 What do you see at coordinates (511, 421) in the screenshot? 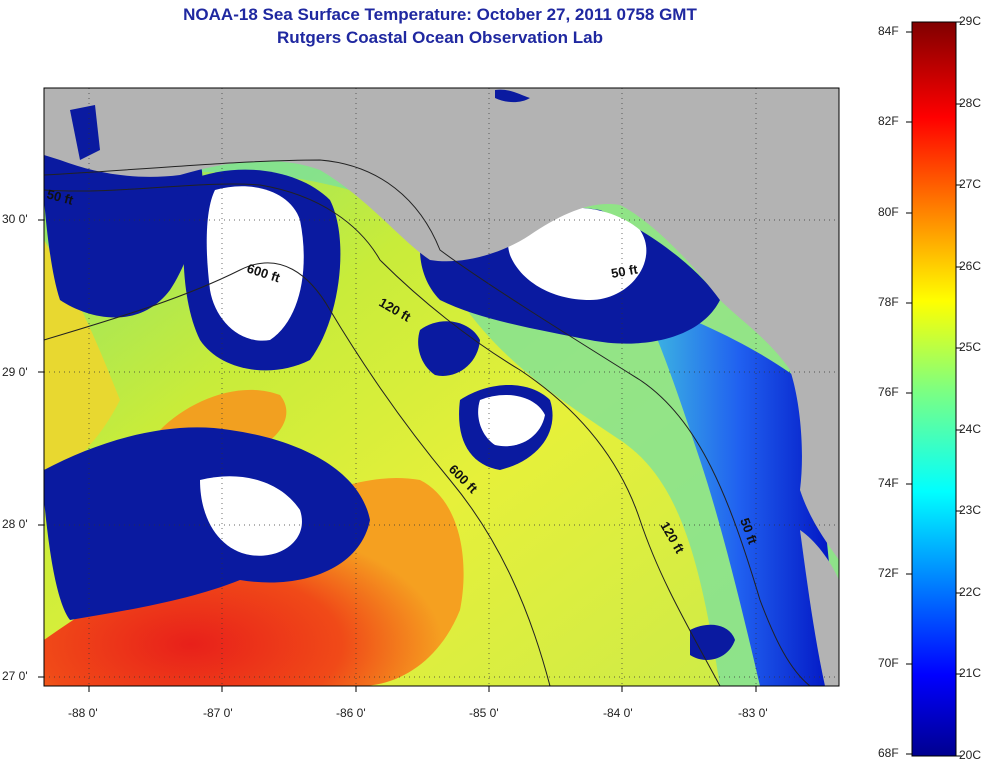
I see `cloud-offshore` at bounding box center [511, 421].